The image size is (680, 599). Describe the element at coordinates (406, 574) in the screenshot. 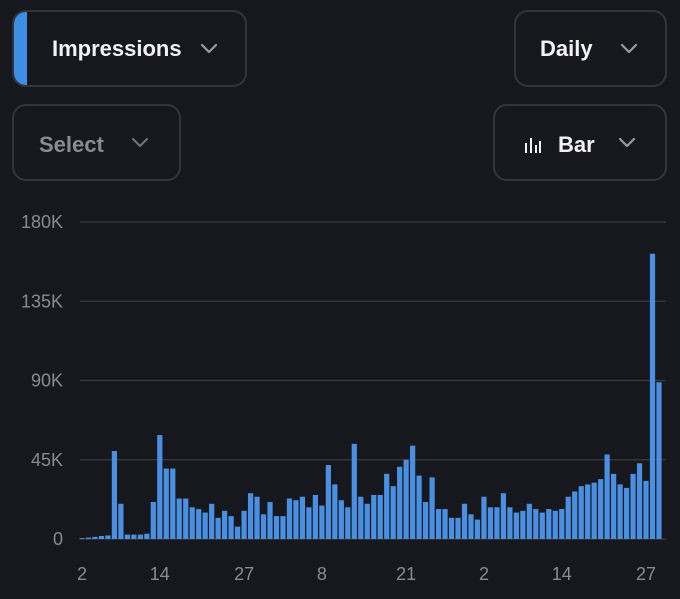

I see `x-tick-label: 21` at that location.